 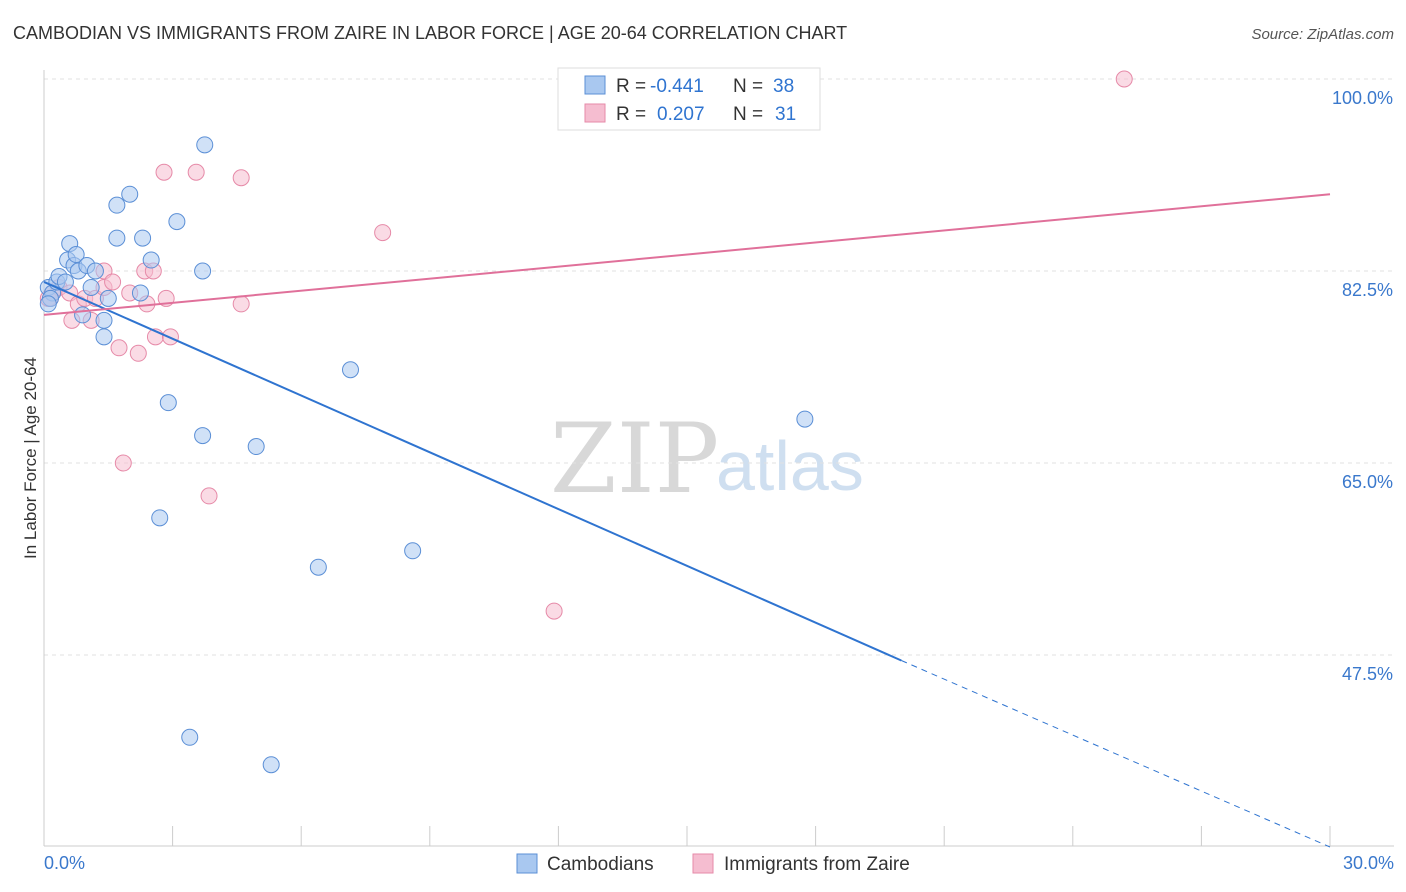 What do you see at coordinates (631, 114) in the screenshot?
I see `legend-r-label-zaire: R =` at bounding box center [631, 114].